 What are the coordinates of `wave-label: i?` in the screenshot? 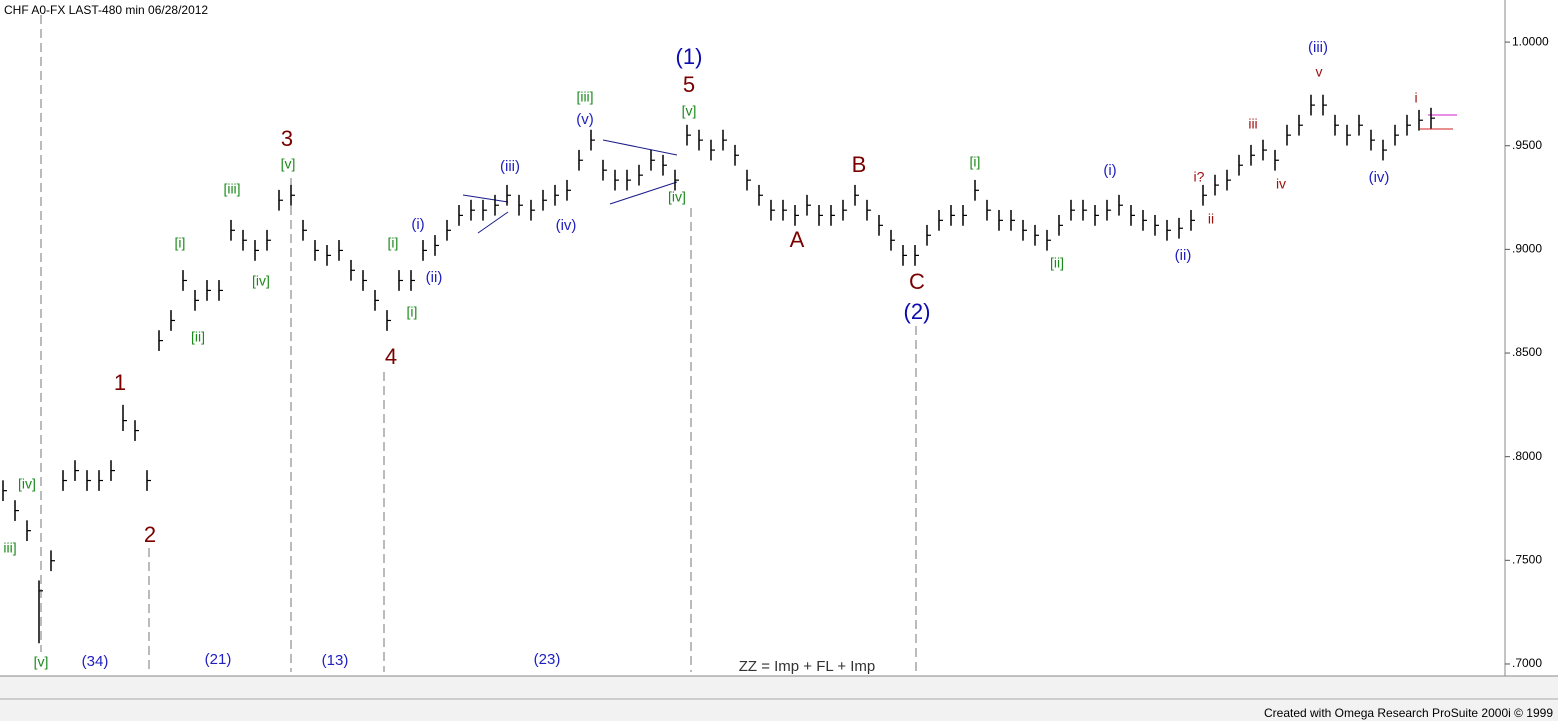 It's located at (1199, 177).